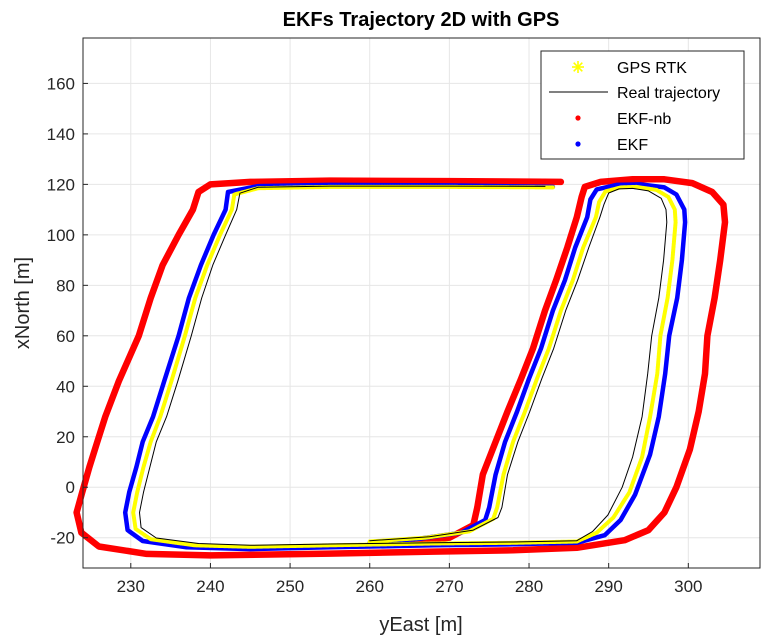 This screenshot has width=778, height=642. What do you see at coordinates (644, 119) in the screenshot?
I see `legend-label-ekf-nb: EKF-nb` at bounding box center [644, 119].